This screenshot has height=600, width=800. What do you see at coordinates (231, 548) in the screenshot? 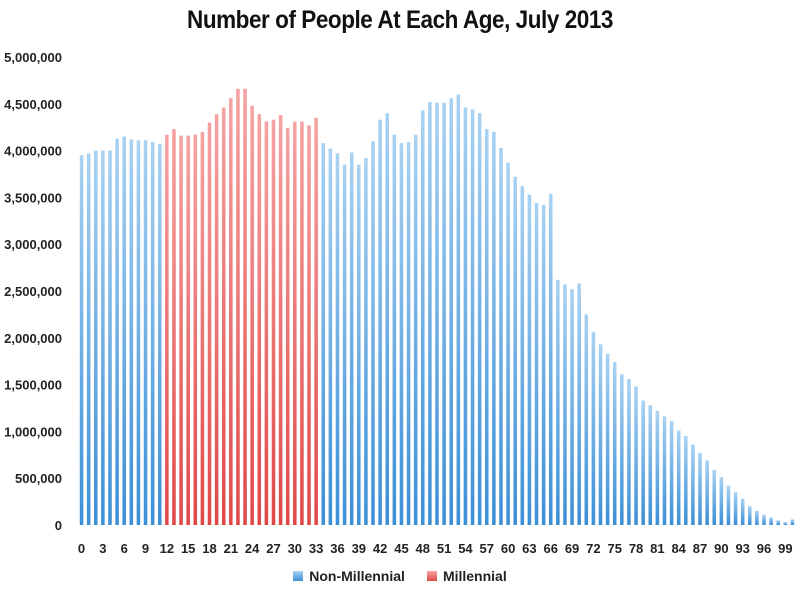
I see `x-tick-label: 21` at bounding box center [231, 548].